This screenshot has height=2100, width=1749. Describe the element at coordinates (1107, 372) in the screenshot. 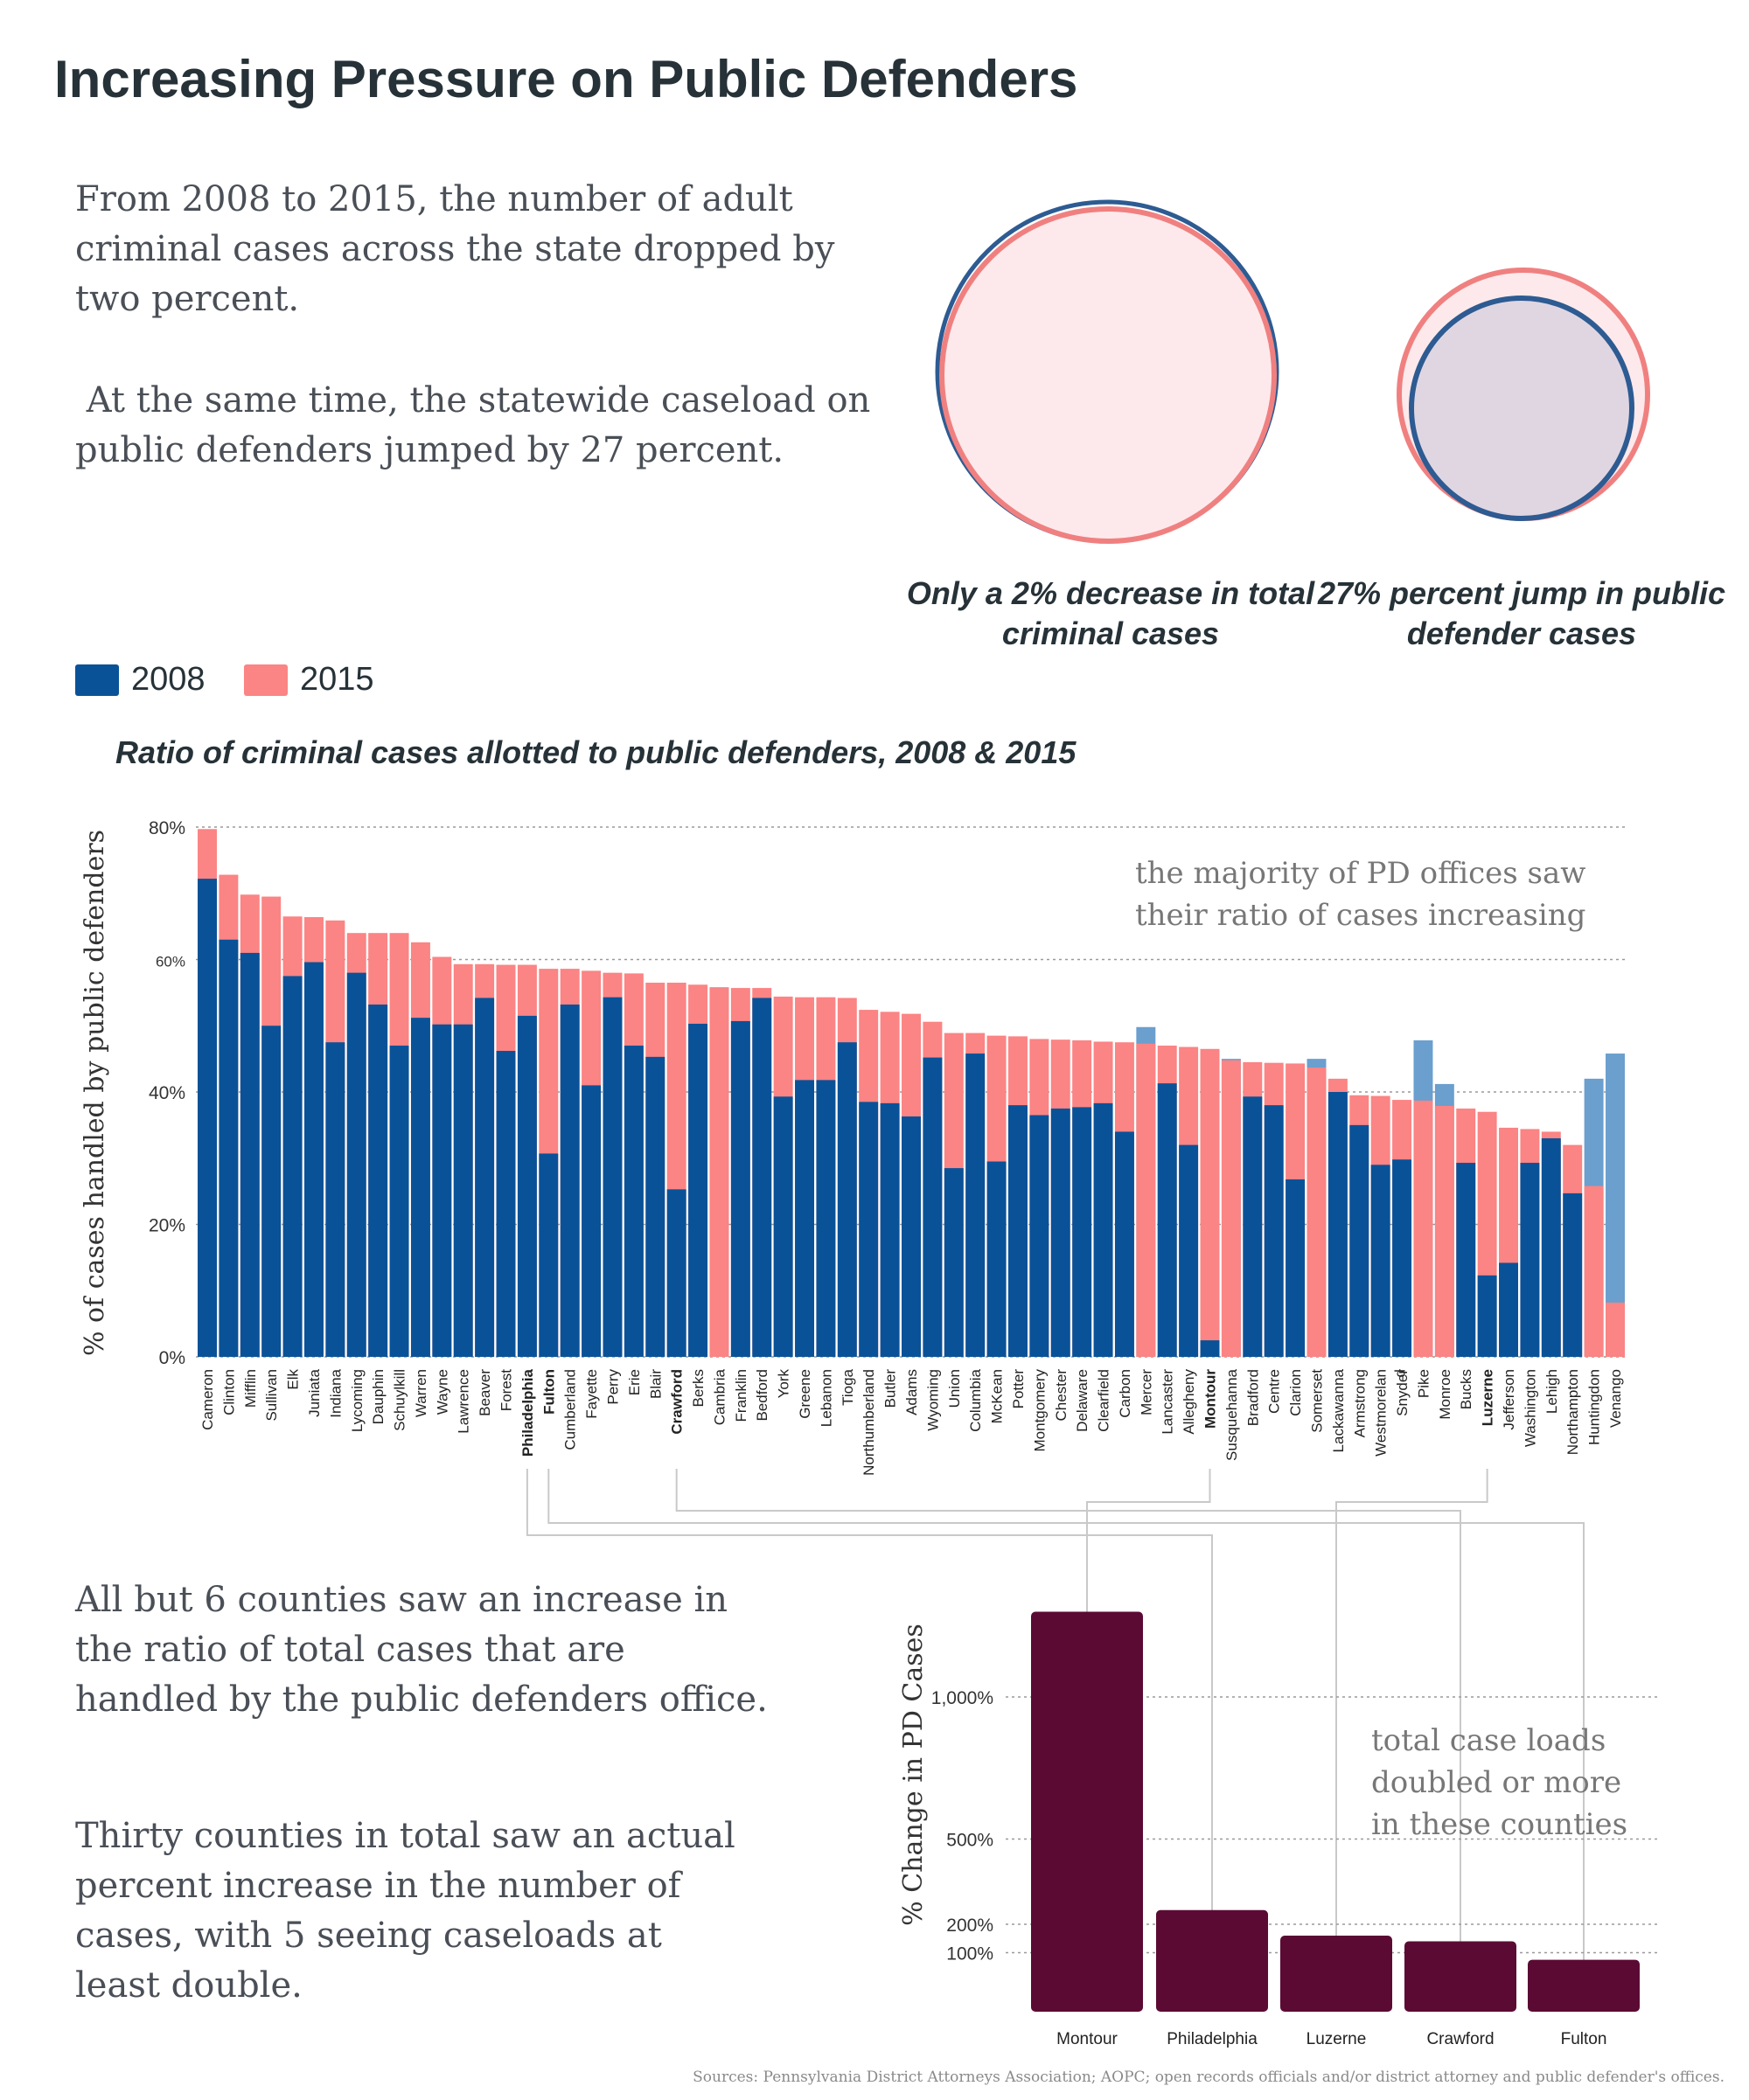

I see `total-cases-circles` at that location.